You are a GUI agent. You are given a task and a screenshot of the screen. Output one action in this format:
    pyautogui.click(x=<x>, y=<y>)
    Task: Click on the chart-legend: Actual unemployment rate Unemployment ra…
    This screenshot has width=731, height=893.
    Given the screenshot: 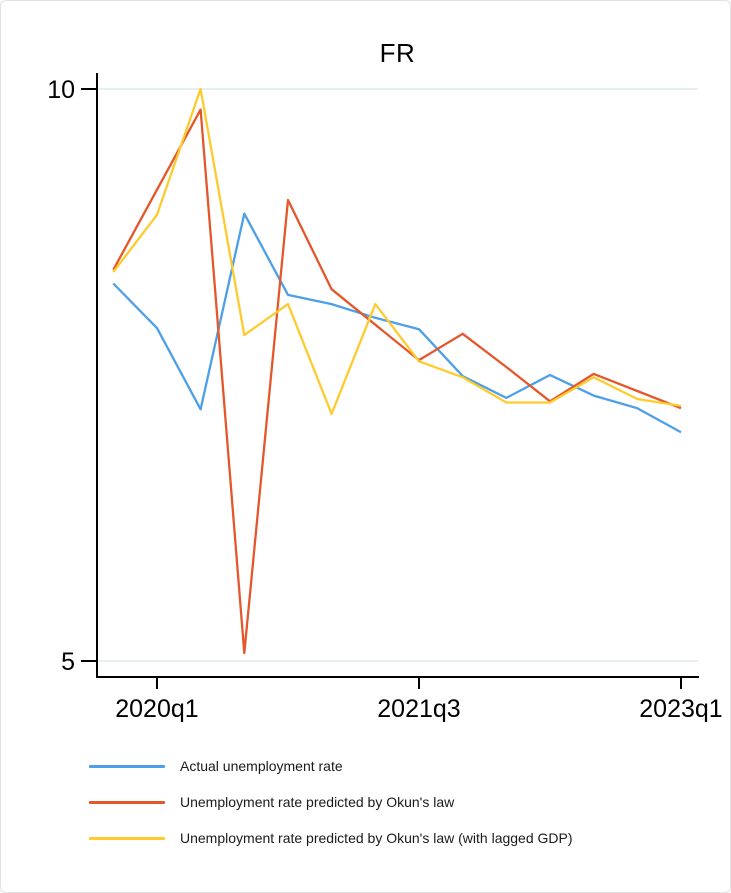 What is the action you would take?
    pyautogui.click(x=365, y=803)
    